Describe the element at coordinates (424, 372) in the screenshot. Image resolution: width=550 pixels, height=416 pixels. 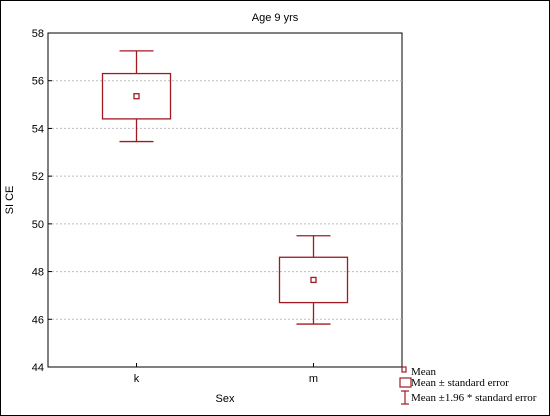
I see `legend-mean-label: Mean` at that location.